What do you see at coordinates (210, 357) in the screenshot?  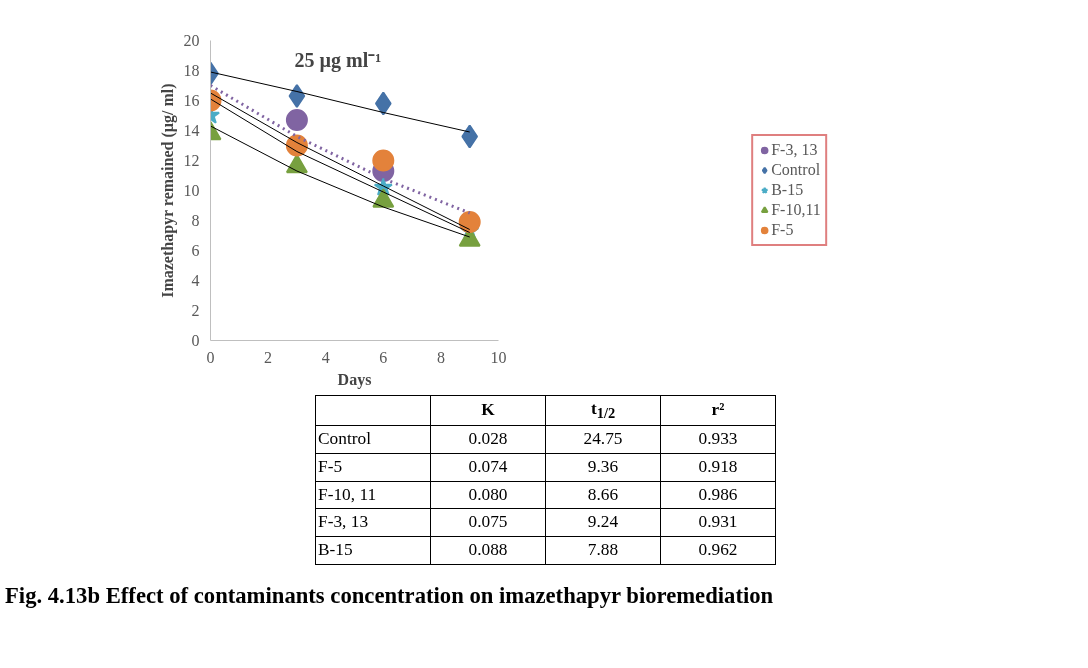 I see `x-tick-label: 0` at bounding box center [210, 357].